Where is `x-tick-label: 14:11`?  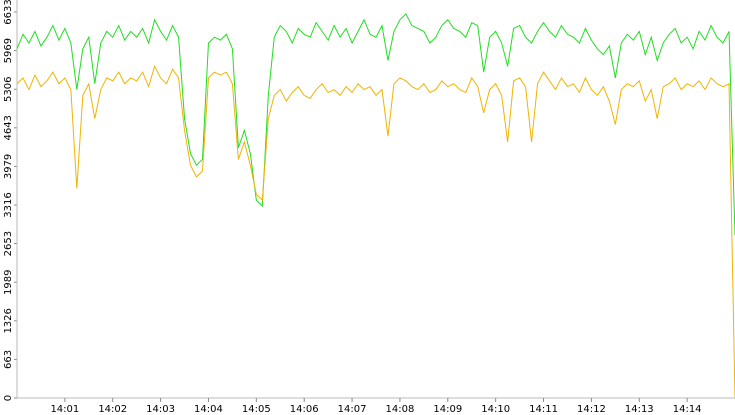
x-tick-label: 14:11 is located at coordinates (543, 409).